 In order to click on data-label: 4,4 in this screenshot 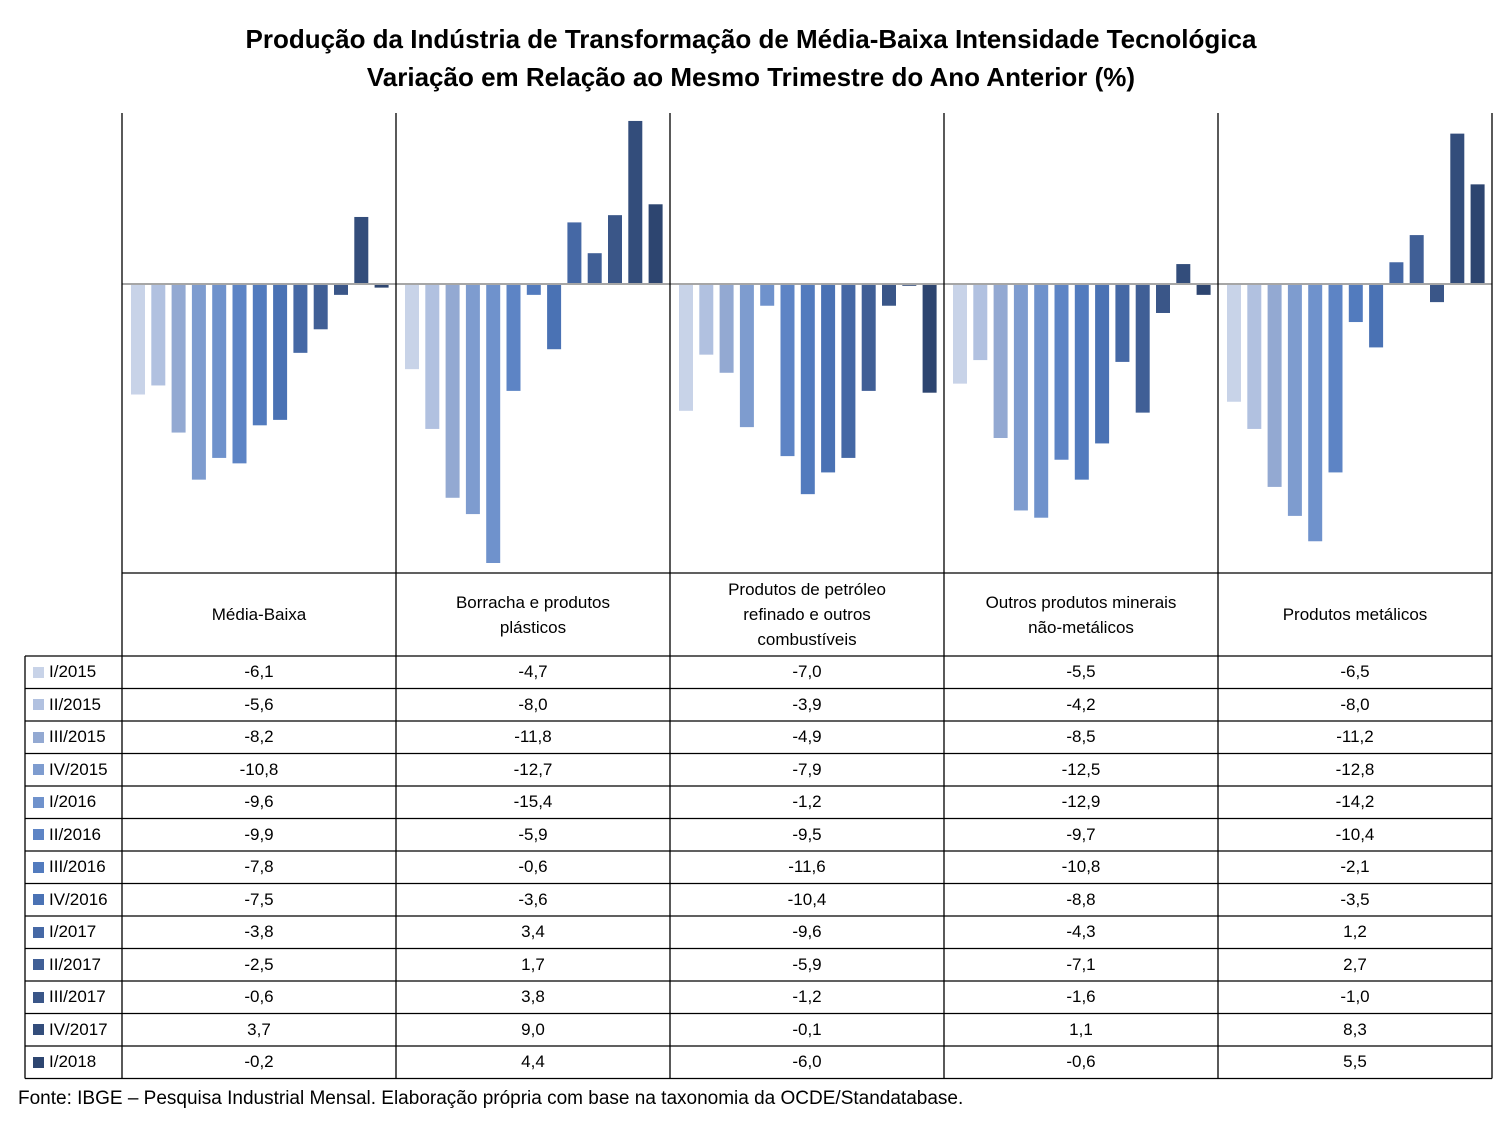, I will do `click(533, 1062)`.